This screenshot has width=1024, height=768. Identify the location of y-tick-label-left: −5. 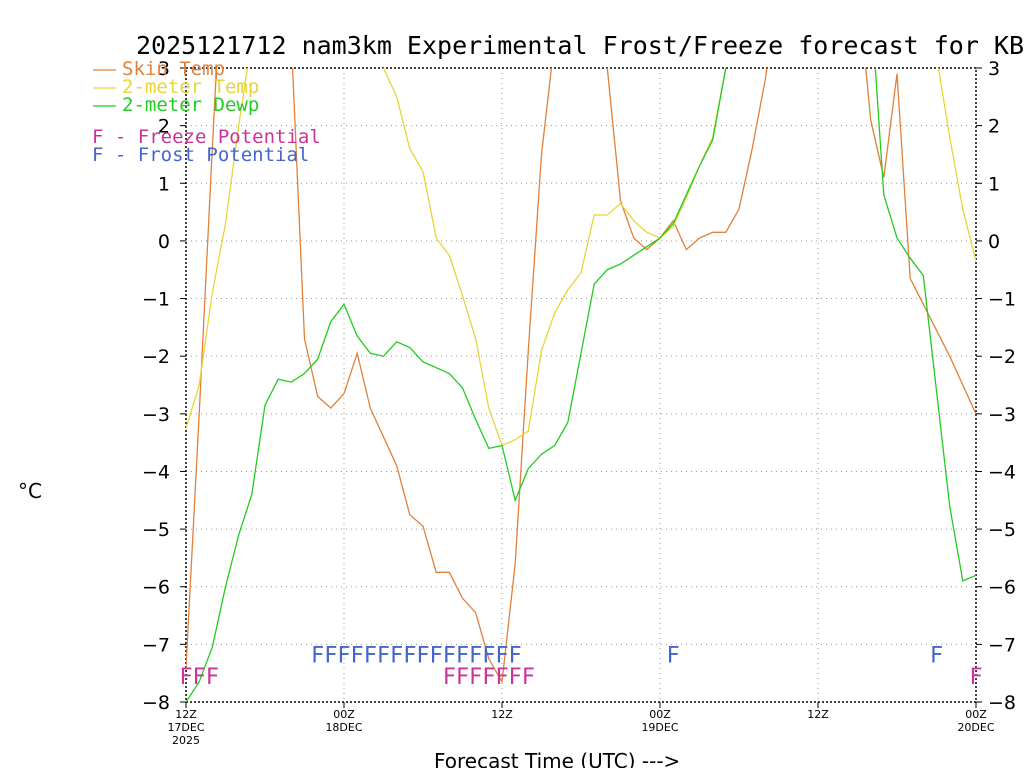
(156, 530).